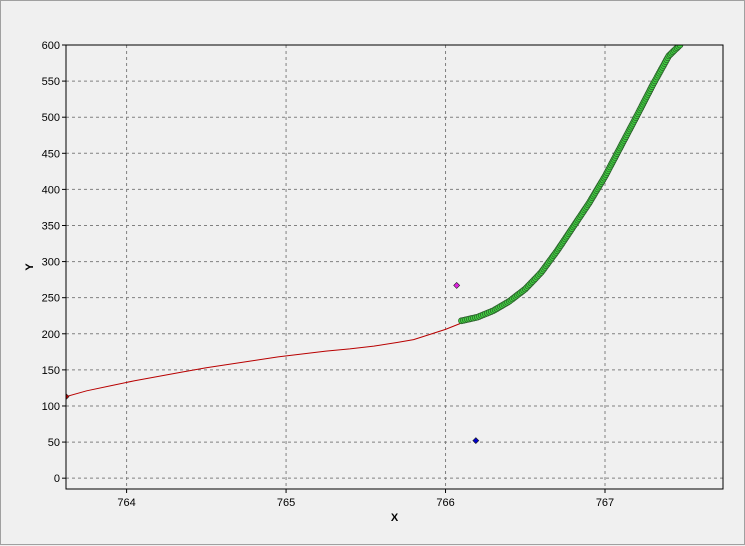 This screenshot has height=546, width=745. Describe the element at coordinates (51, 371) in the screenshot. I see `y-tick-label: 150` at that location.